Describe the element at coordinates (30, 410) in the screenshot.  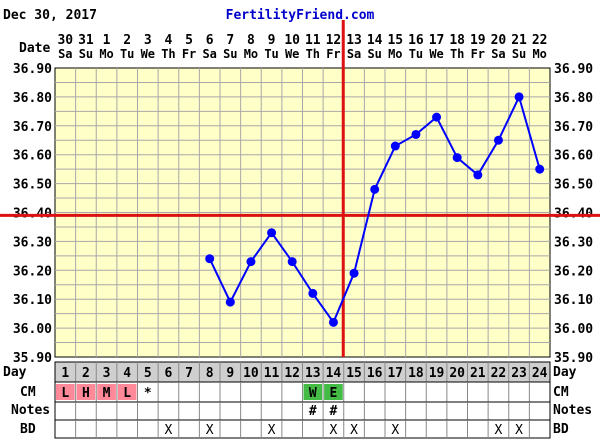
I see `notes-row-label-left: Notes` at that location.